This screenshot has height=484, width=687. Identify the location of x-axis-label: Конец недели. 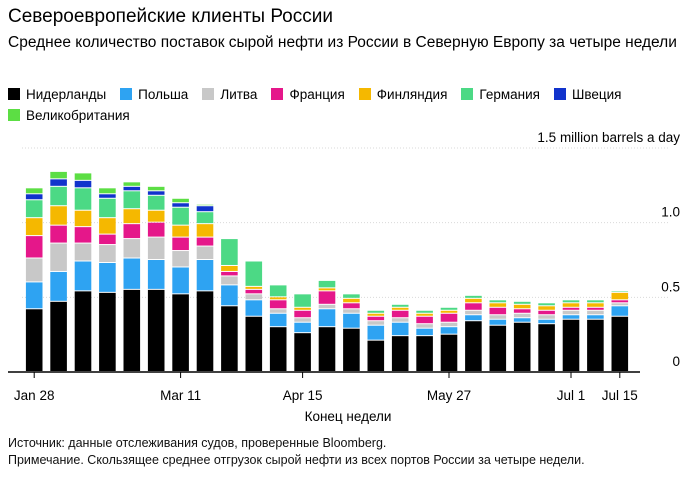
(348, 416).